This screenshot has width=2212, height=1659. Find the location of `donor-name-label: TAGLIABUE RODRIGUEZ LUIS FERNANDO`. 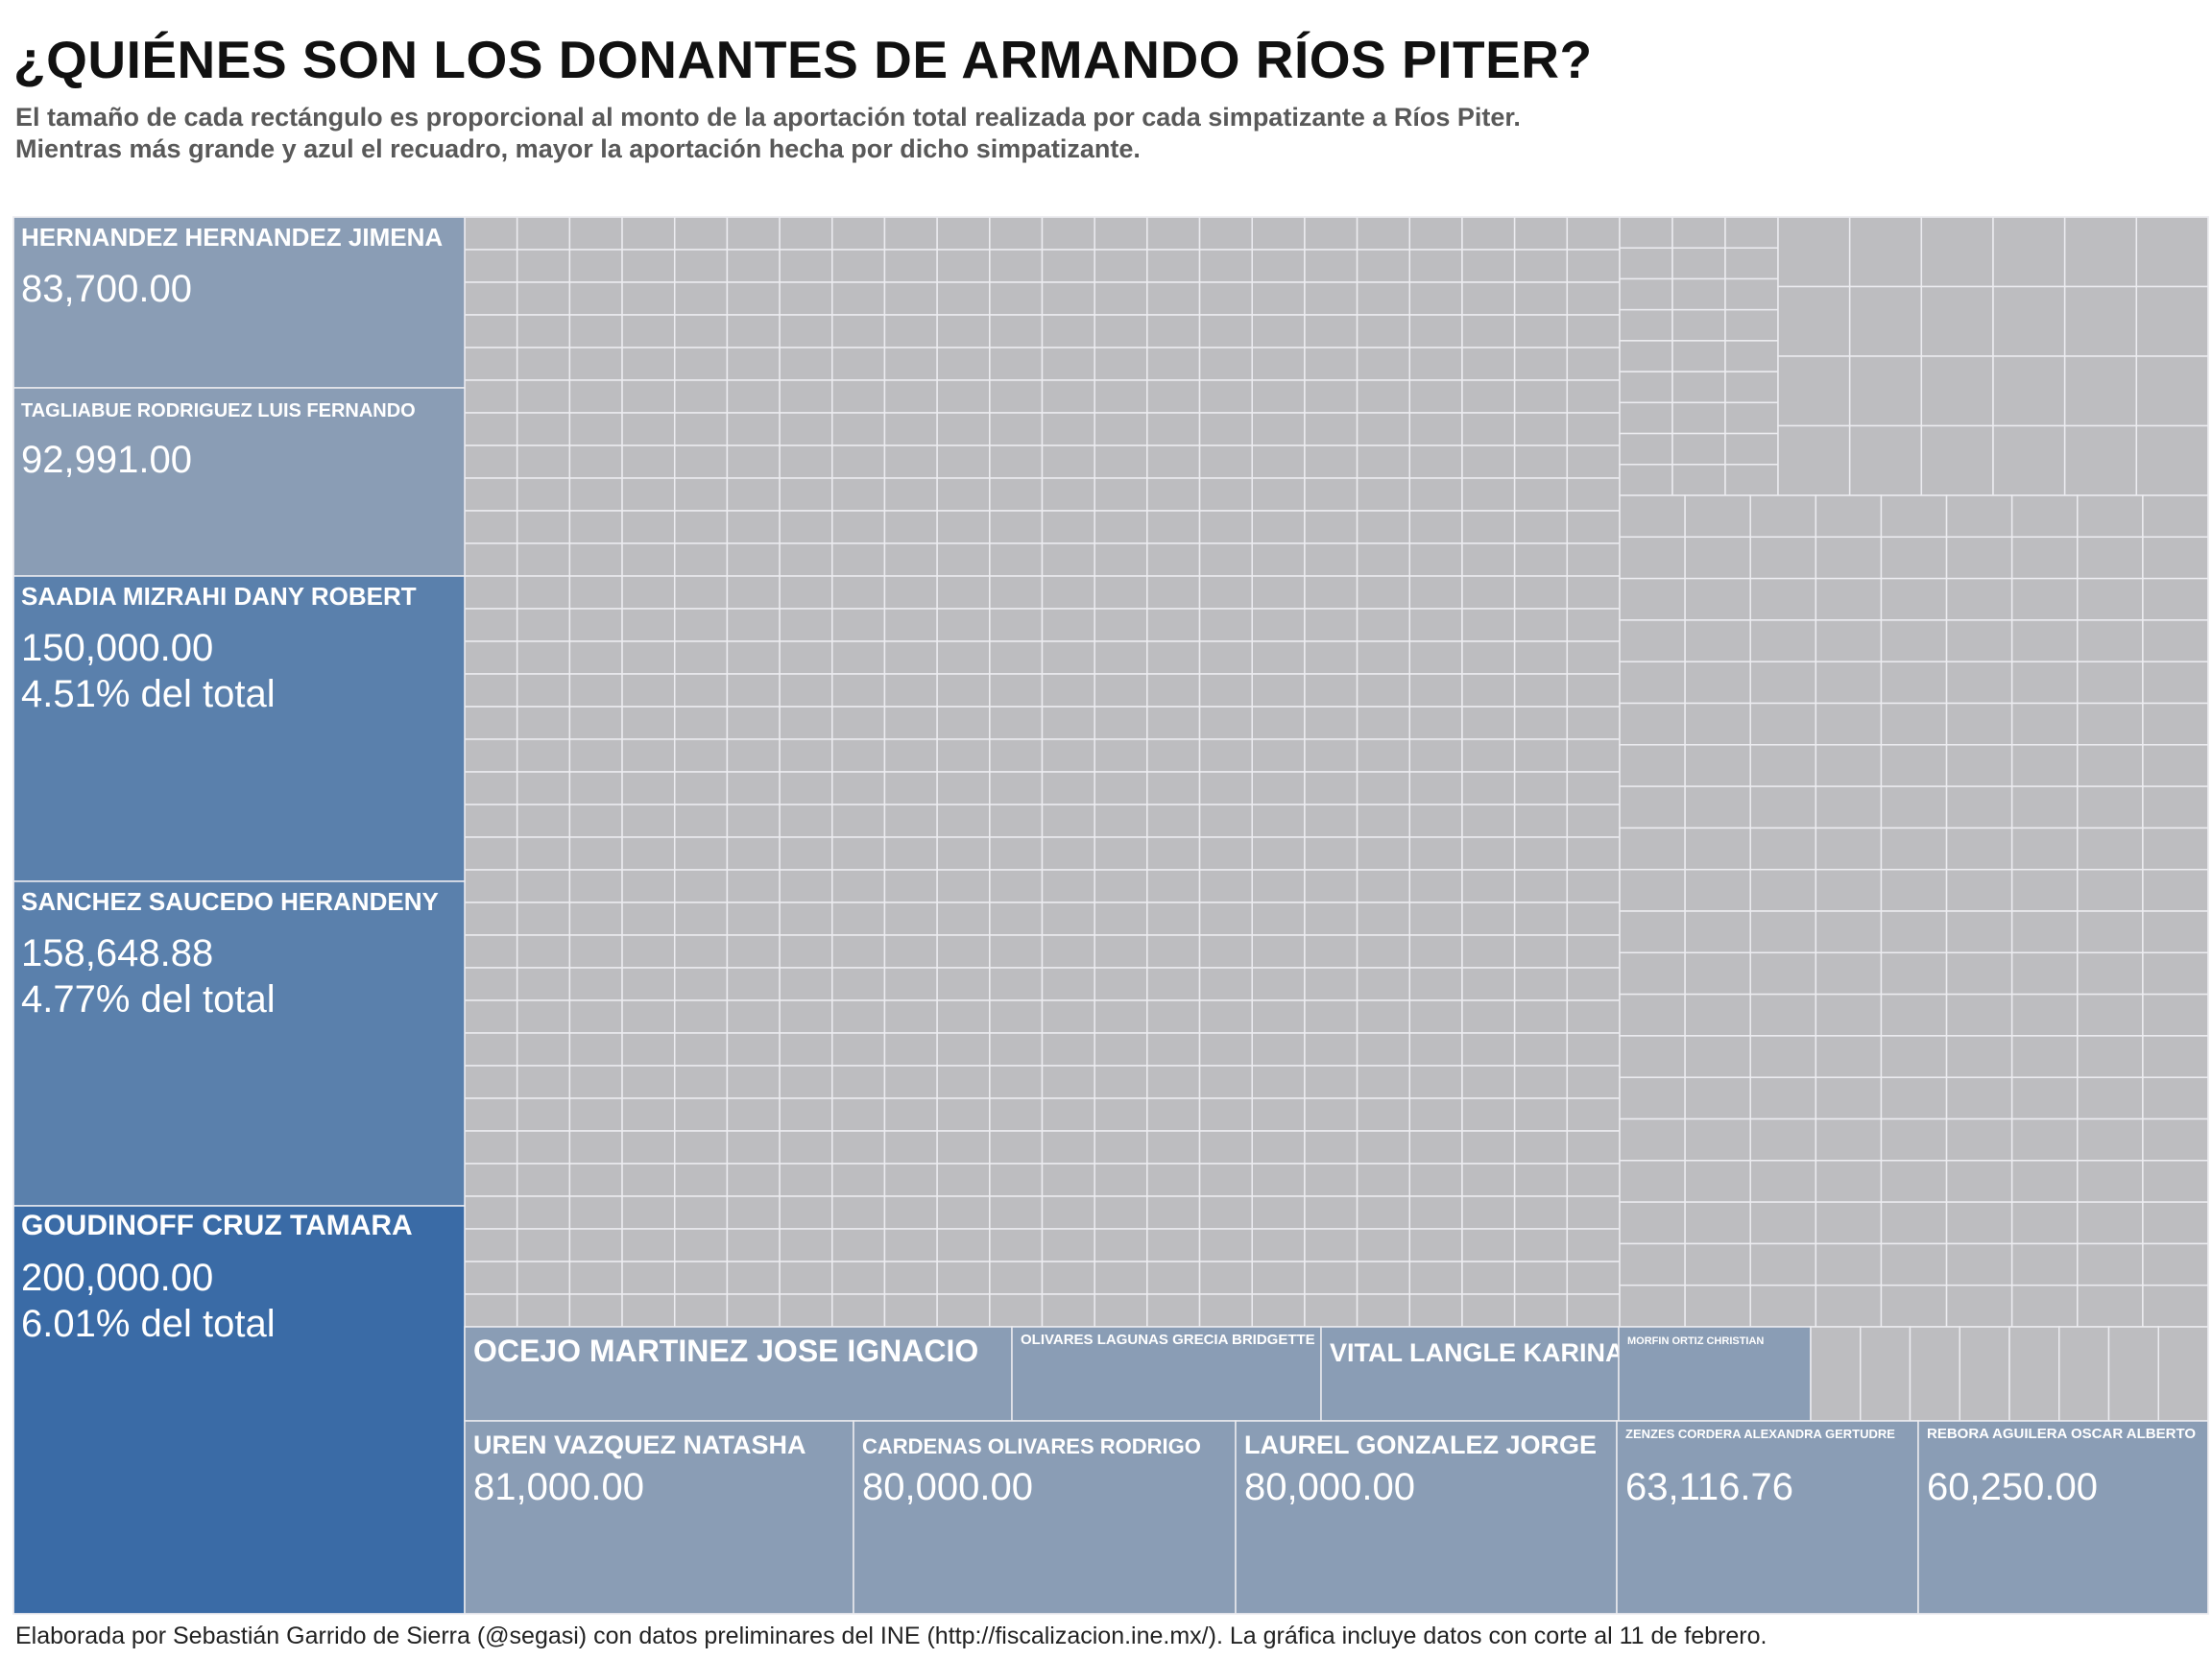

donor-name-label: TAGLIABUE RODRIGUEZ LUIS FERNANDO is located at coordinates (218, 410).